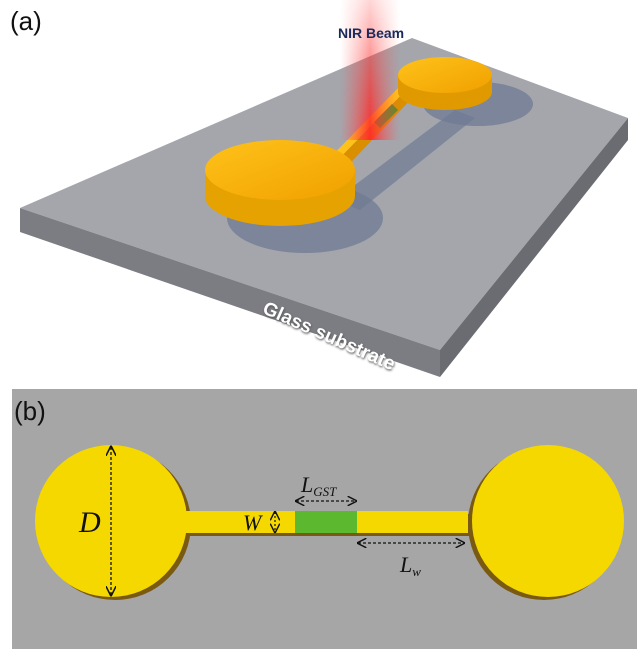 The height and width of the screenshot is (652, 641). I want to click on dimension-lw-label: Lw, so click(410, 566).